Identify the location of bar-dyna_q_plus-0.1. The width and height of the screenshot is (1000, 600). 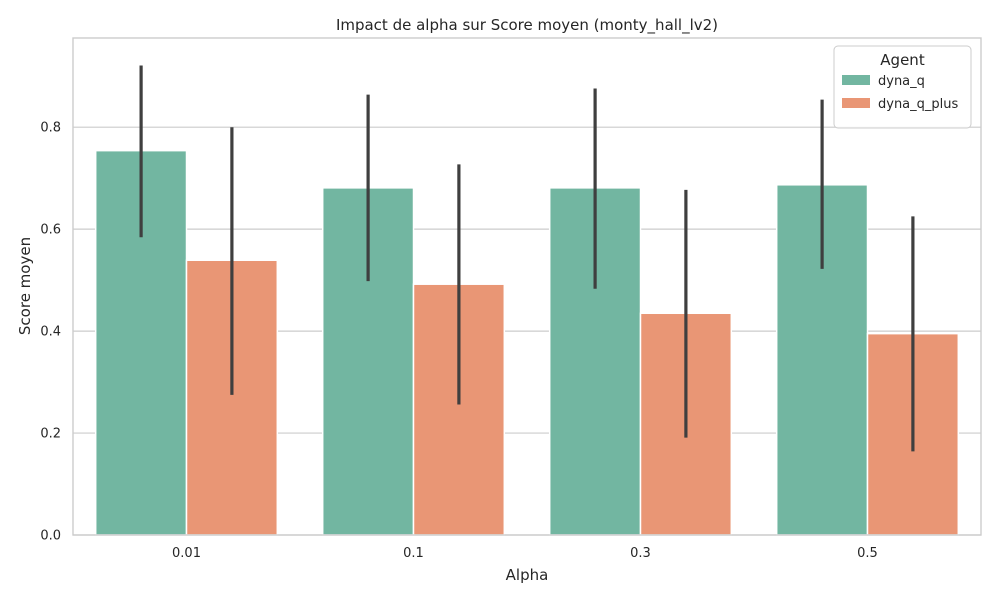
(459, 409).